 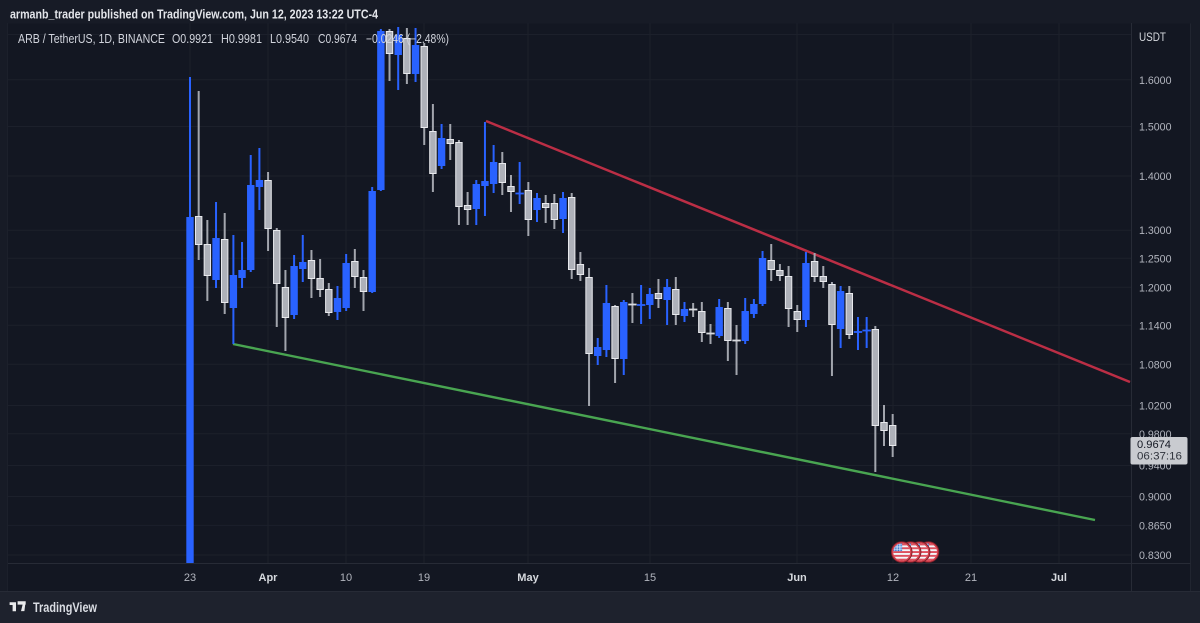 What do you see at coordinates (1155, 407) in the screenshot?
I see `svg-text: 1.0200` at bounding box center [1155, 407].